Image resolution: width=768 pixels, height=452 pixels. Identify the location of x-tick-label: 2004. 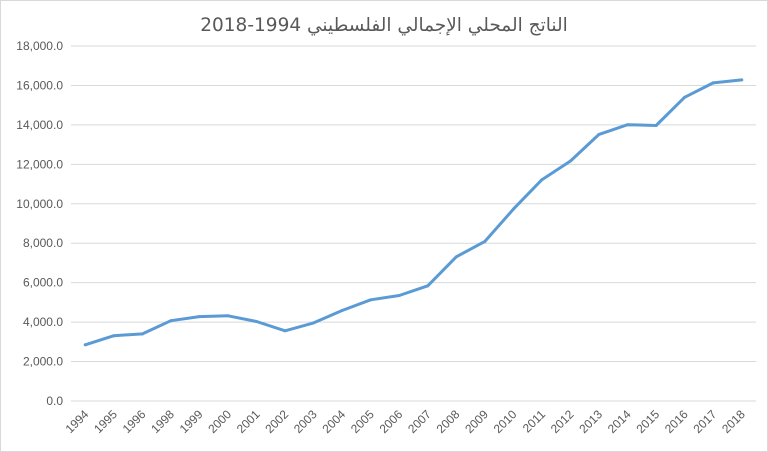
(333, 421).